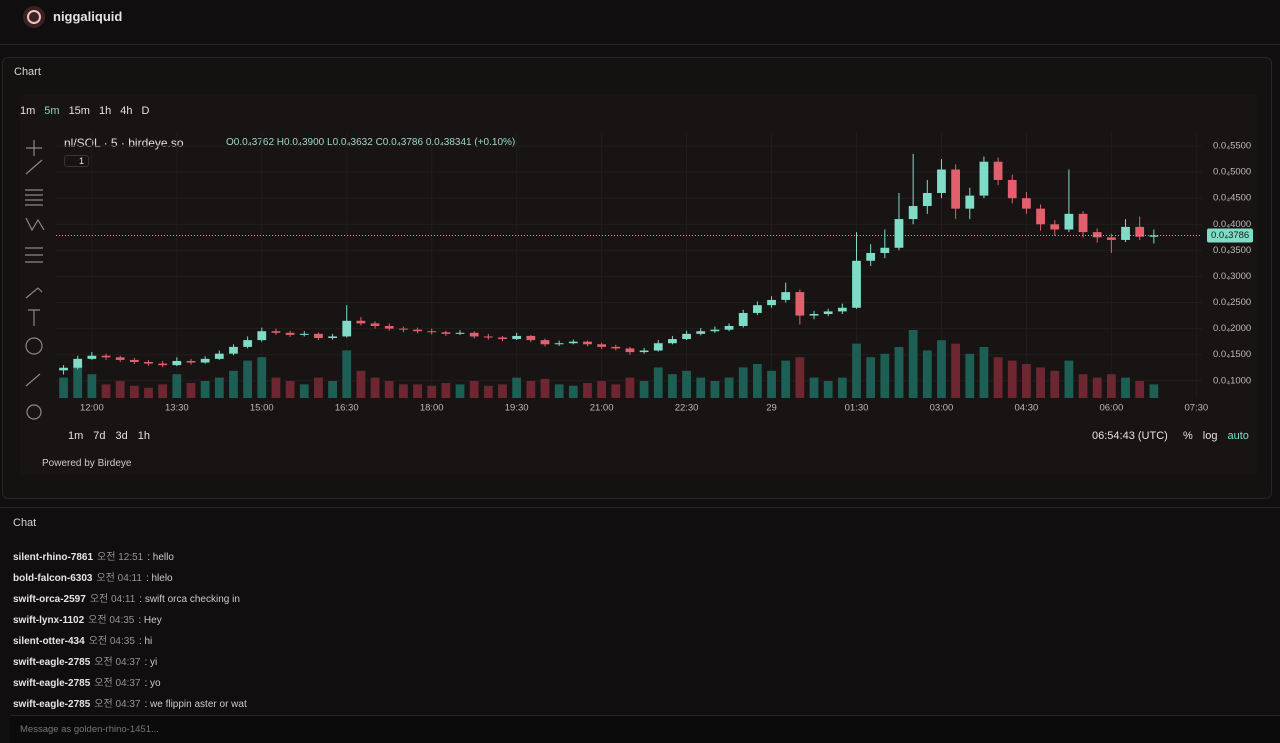 The image size is (1280, 743). I want to click on y-tick-label: 0.0₄2500, so click(1232, 302).